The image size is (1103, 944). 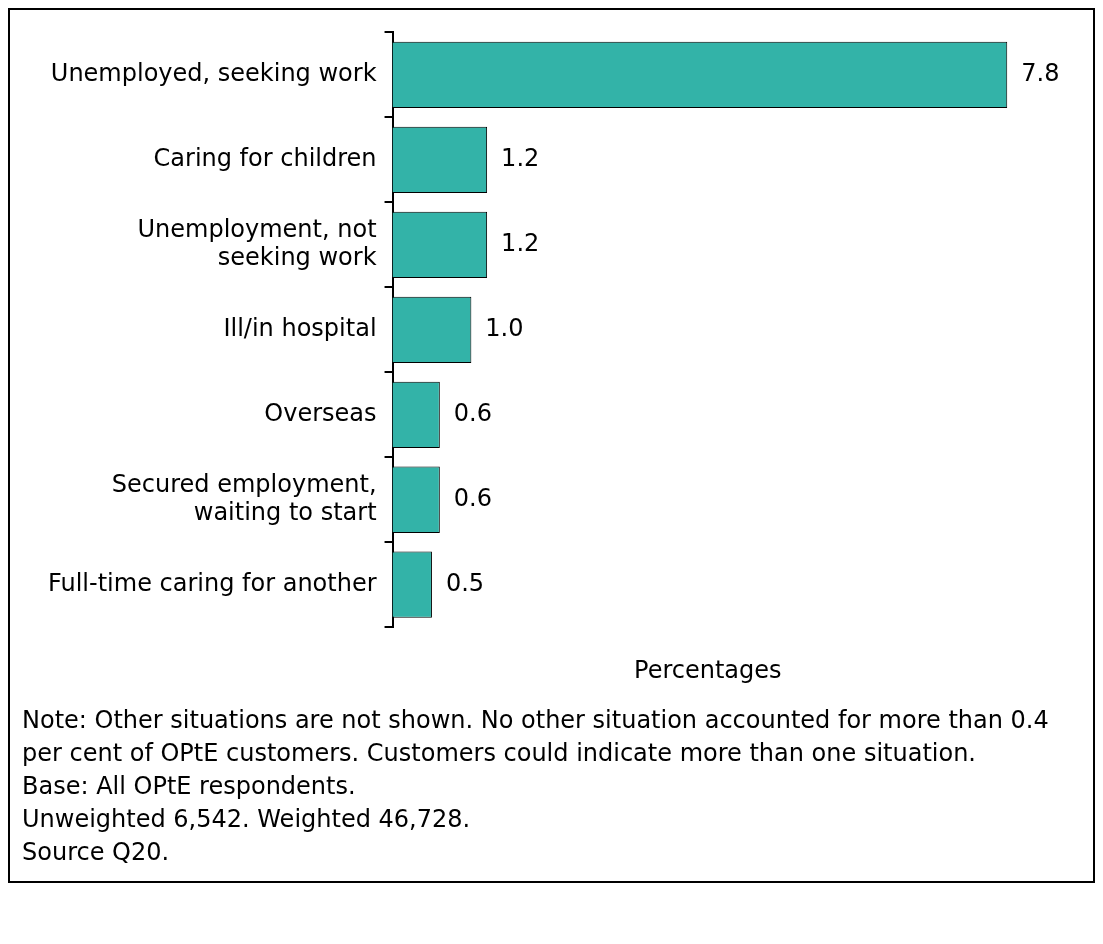 What do you see at coordinates (213, 73) in the screenshot?
I see `y-tick-label: Unemployed, seeking work` at bounding box center [213, 73].